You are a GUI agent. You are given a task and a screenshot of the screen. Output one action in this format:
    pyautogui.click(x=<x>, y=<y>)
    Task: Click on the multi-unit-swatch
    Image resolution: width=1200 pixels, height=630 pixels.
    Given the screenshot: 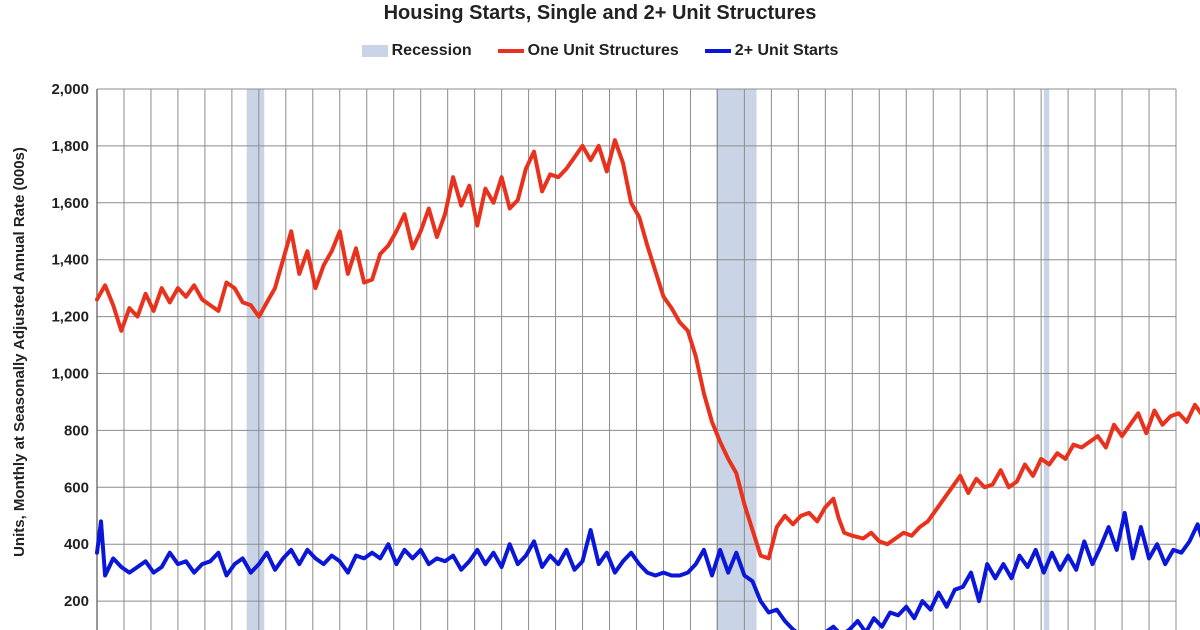 What is the action you would take?
    pyautogui.click(x=717, y=51)
    